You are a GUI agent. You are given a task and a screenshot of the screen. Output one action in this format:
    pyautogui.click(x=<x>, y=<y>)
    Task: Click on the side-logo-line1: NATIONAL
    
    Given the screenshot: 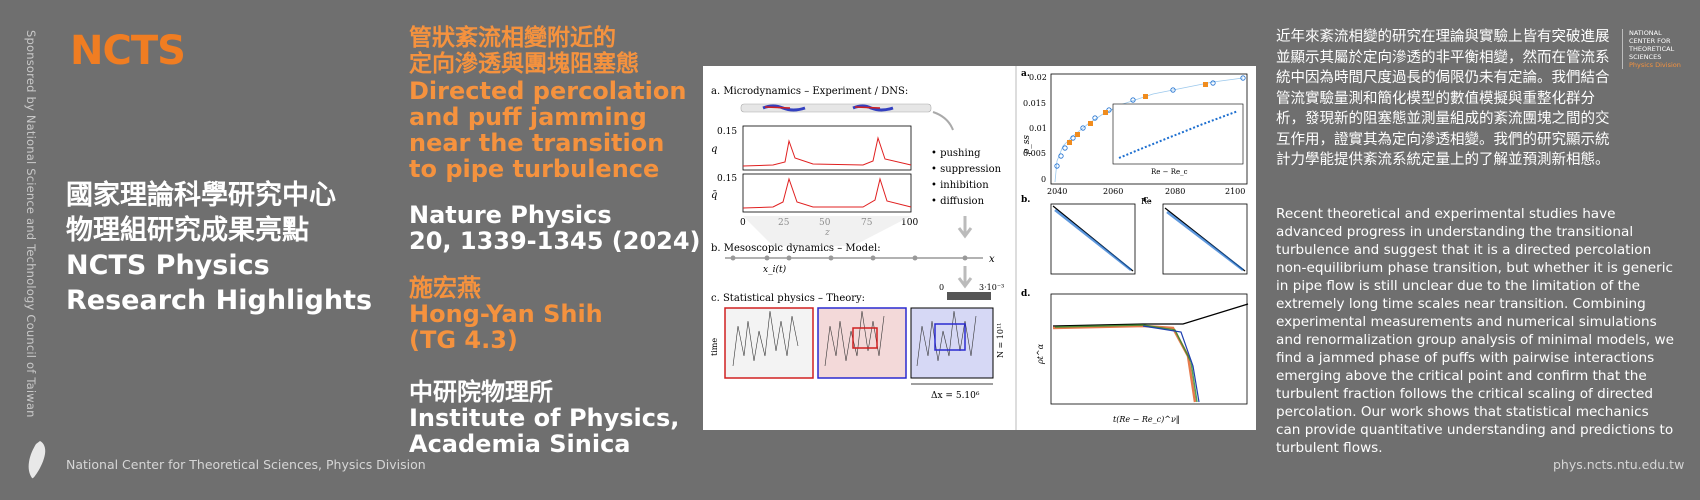 What is the action you would take?
    pyautogui.click(x=1645, y=33)
    